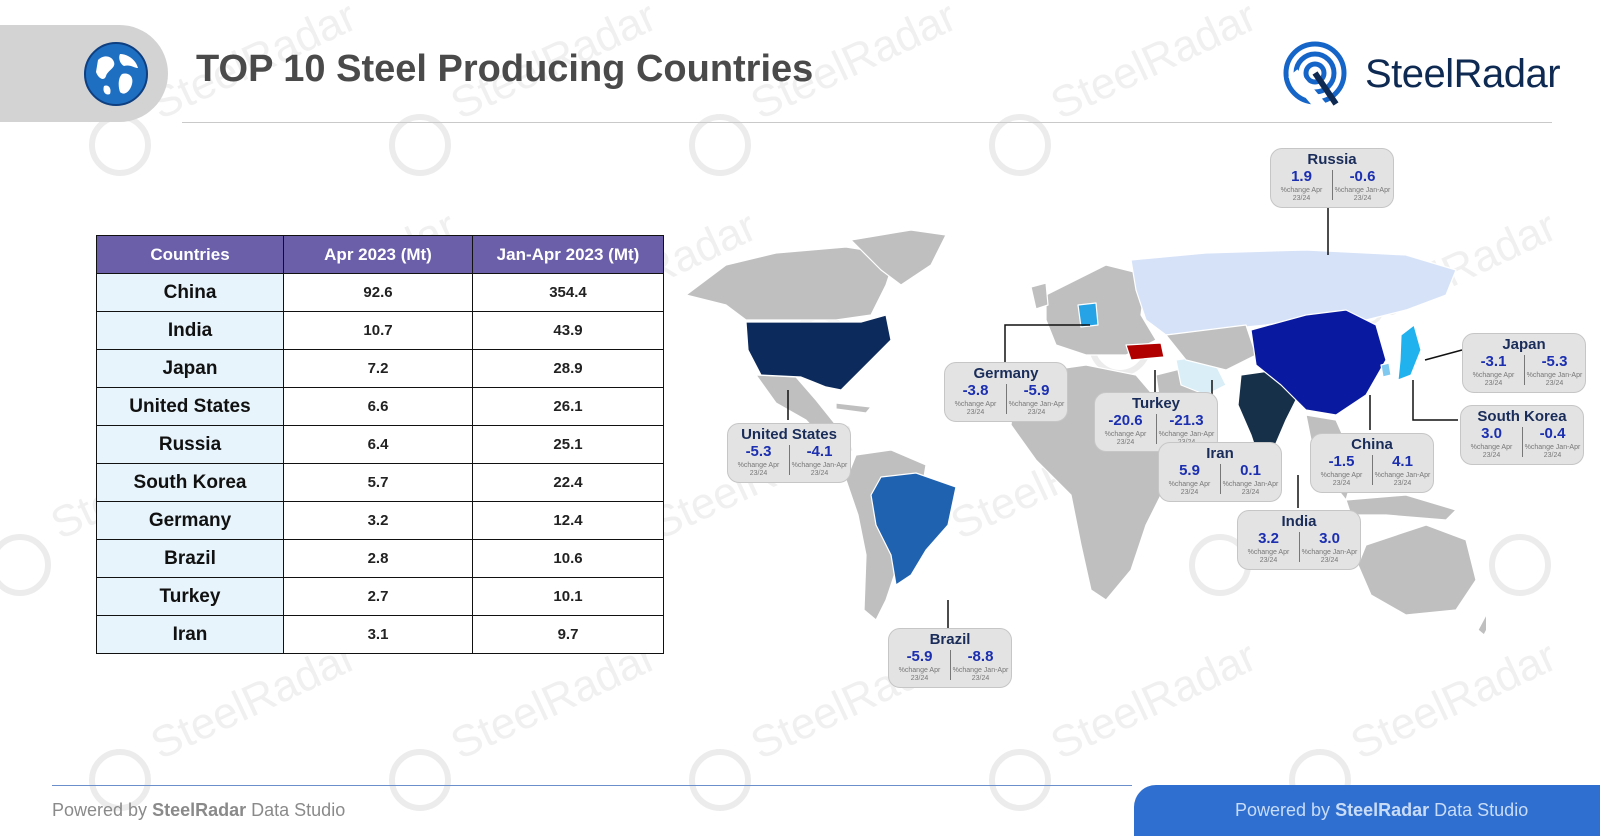 Image resolution: width=1600 pixels, height=836 pixels. I want to click on footer-credit-left: Powered by SteelRadar Data Studio, so click(198, 810).